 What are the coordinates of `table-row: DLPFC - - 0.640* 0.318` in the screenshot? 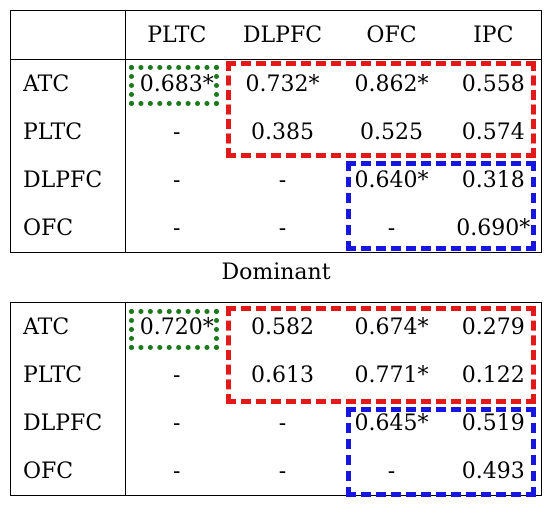 It's located at (276, 180).